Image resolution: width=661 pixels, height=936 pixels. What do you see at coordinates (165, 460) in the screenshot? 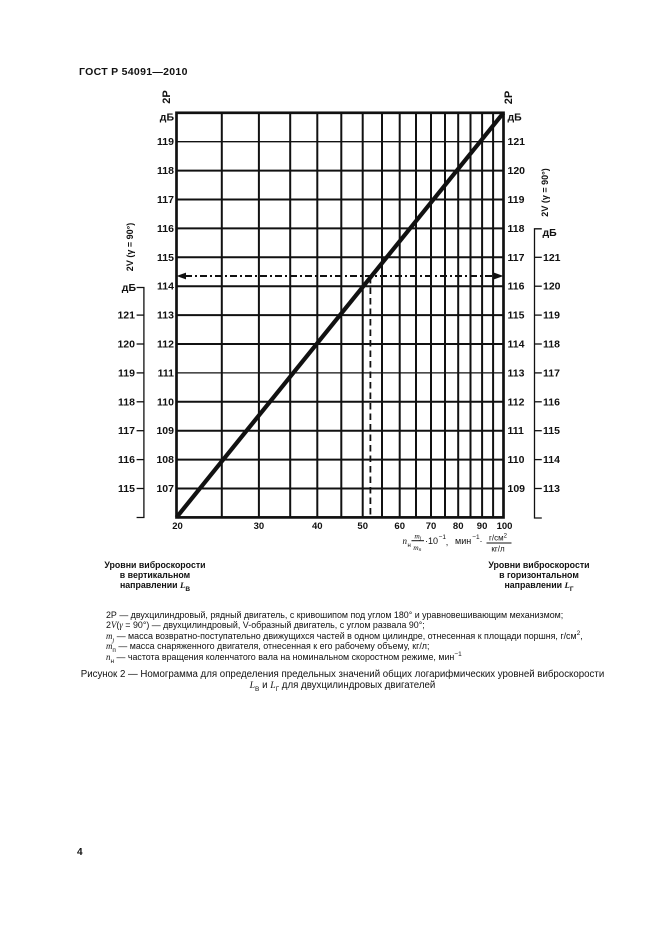
I see `svg-text: 108` at bounding box center [165, 460].